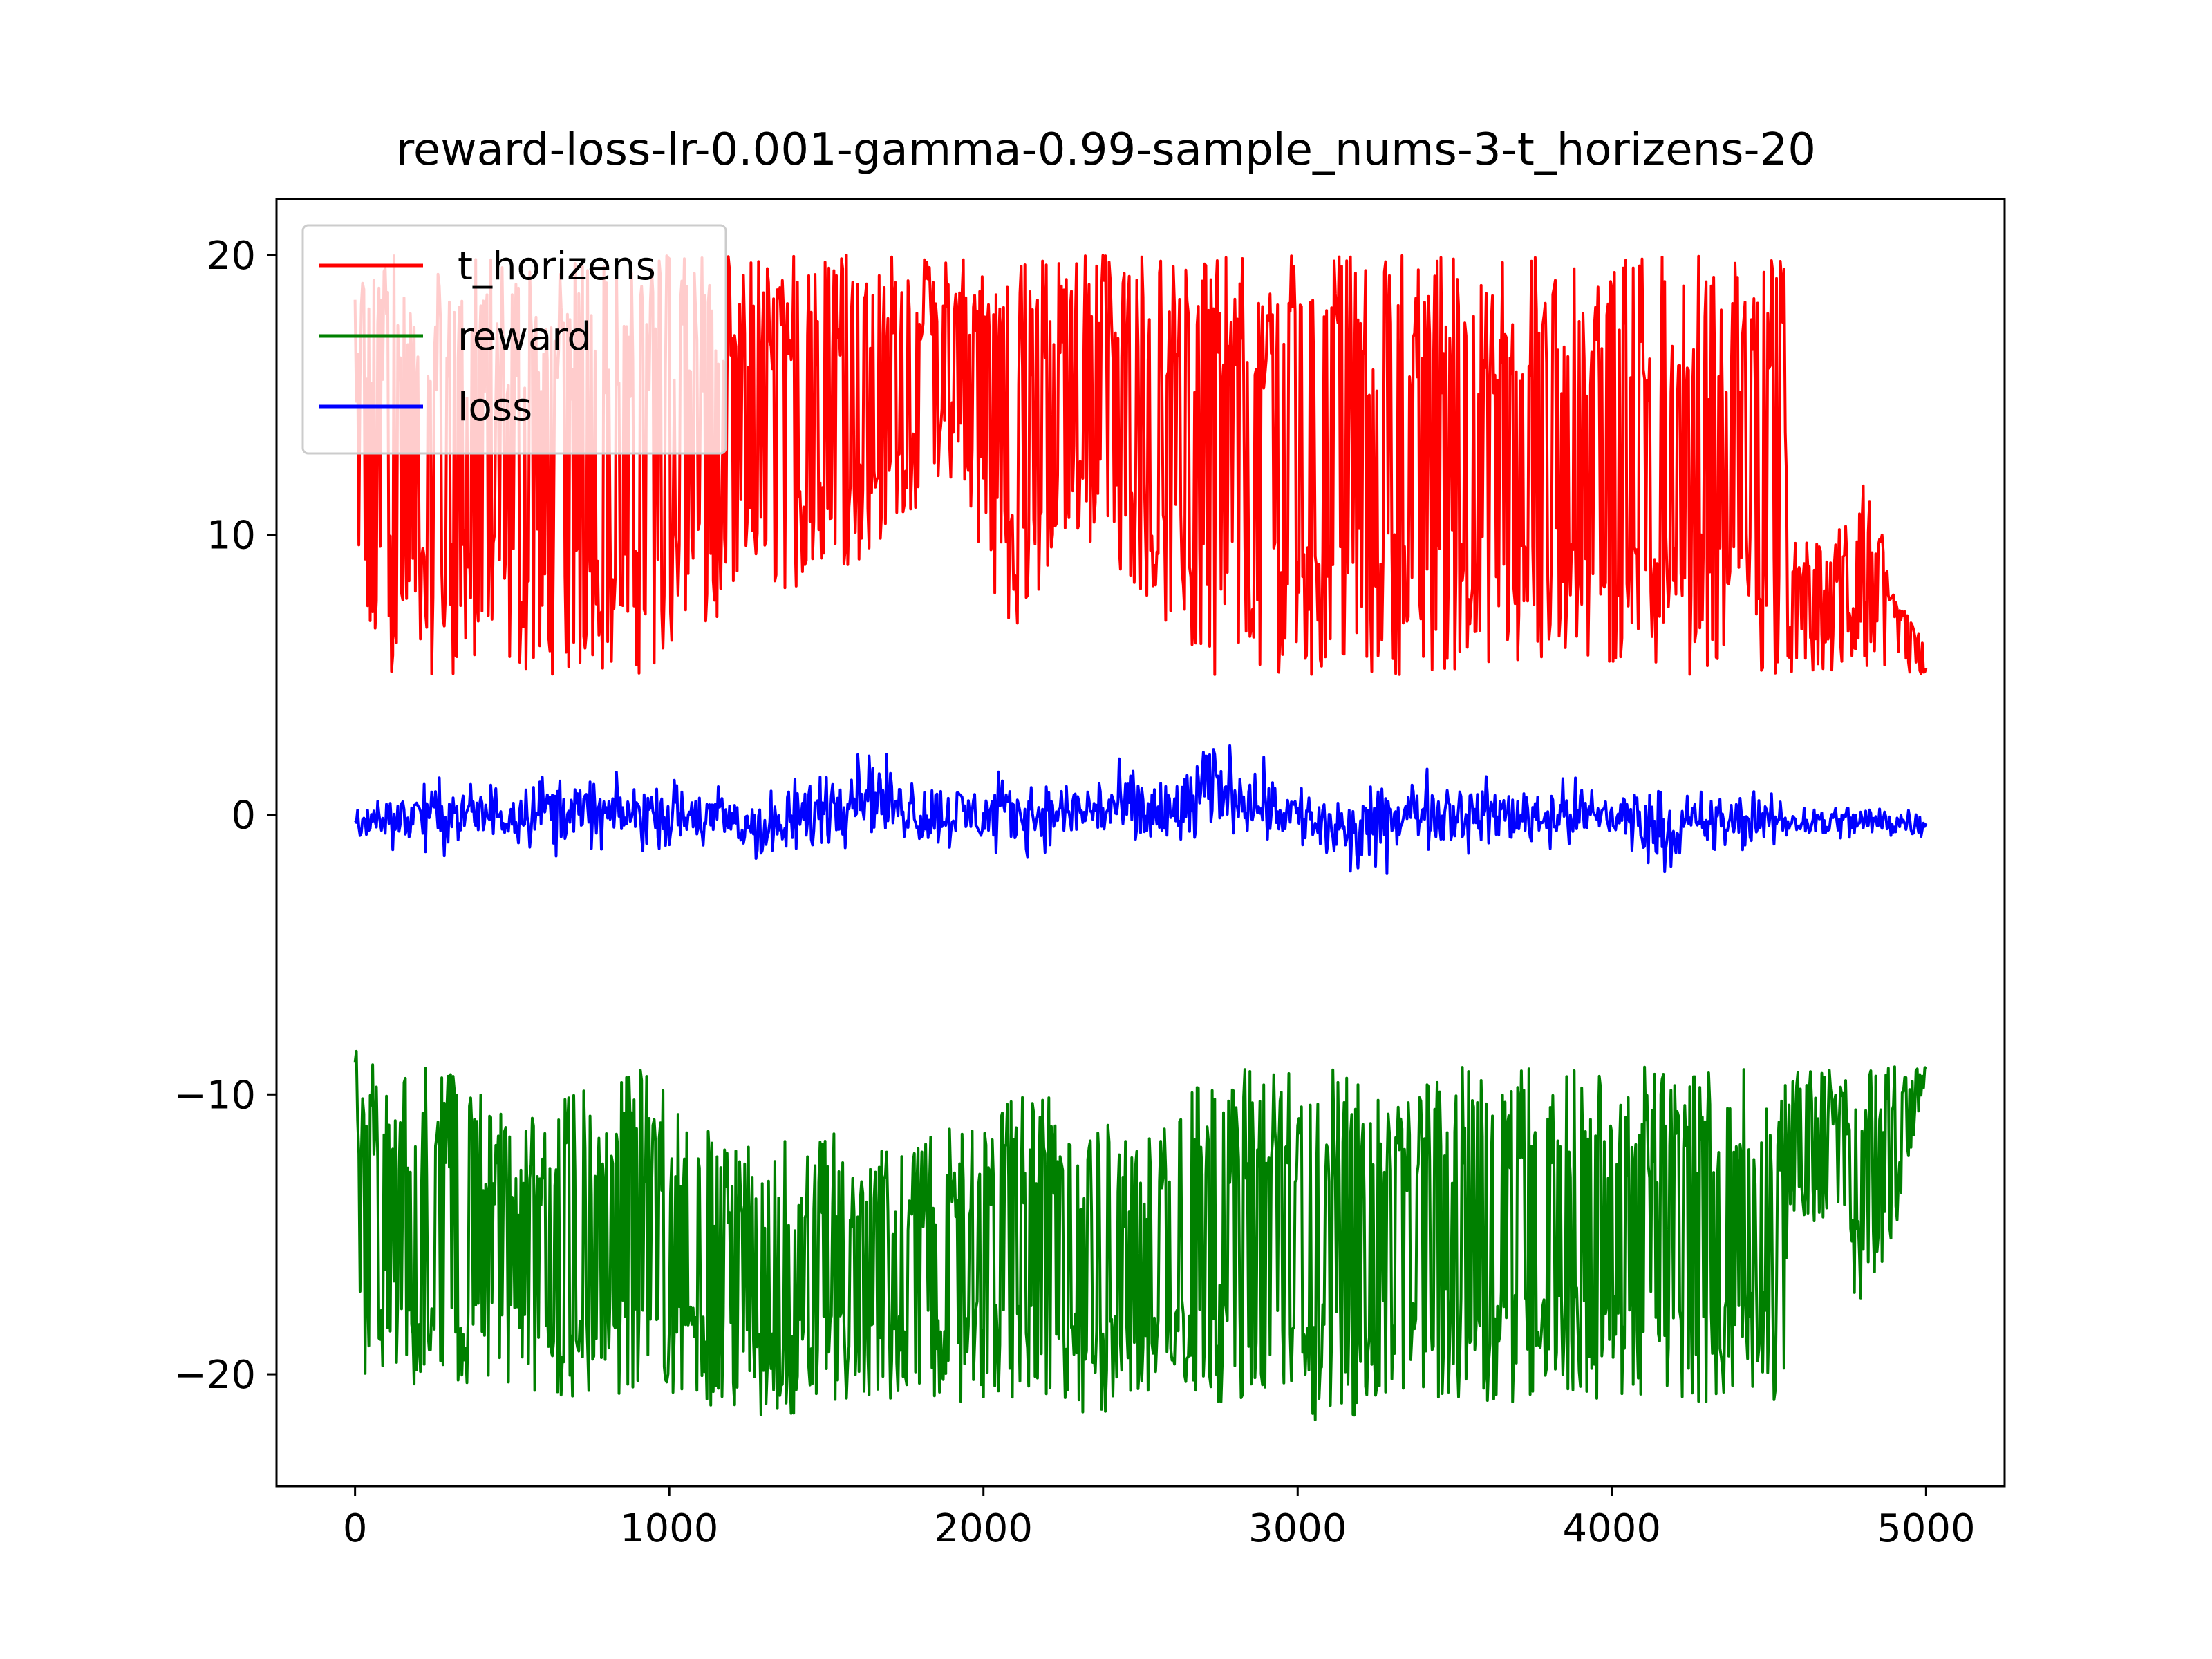 The height and width of the screenshot is (1659, 2212). I want to click on x-axis: 0 1000 2000 3000 4000 5000, so click(1159, 1518).